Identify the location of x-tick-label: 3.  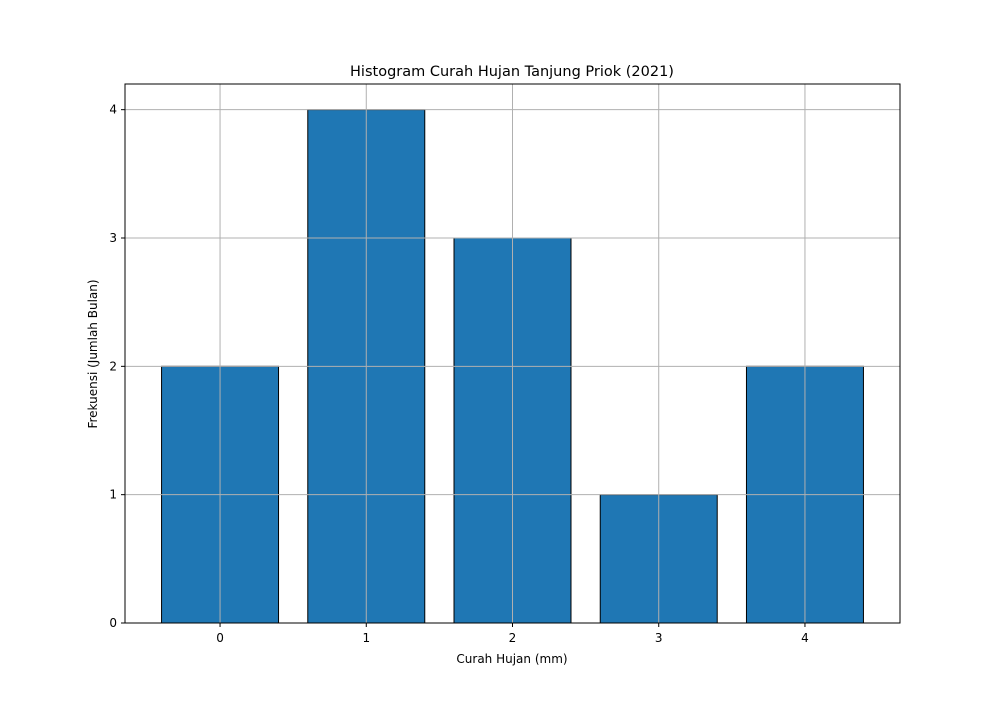
(659, 638).